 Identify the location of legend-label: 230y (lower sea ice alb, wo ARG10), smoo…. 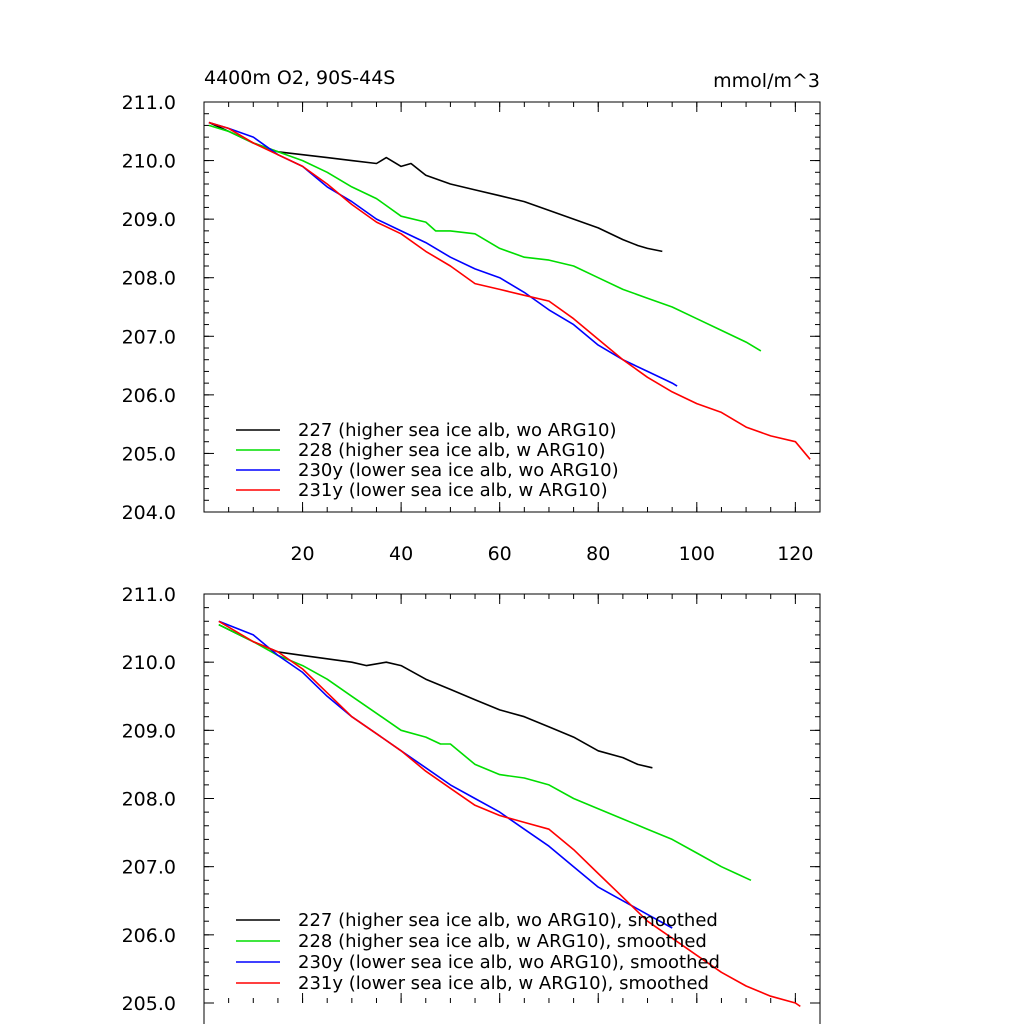
(509, 962).